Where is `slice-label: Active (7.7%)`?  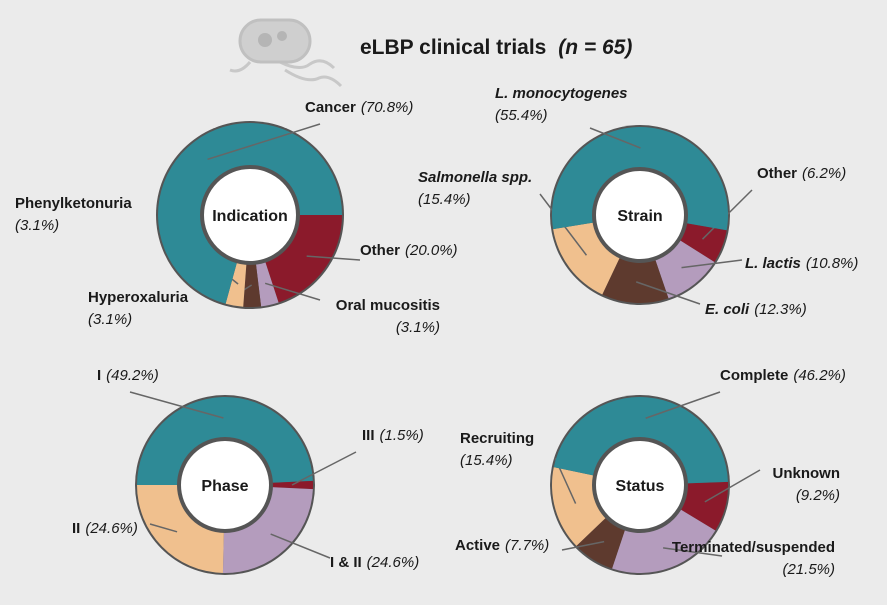 slice-label: Active (7.7%) is located at coordinates (502, 545).